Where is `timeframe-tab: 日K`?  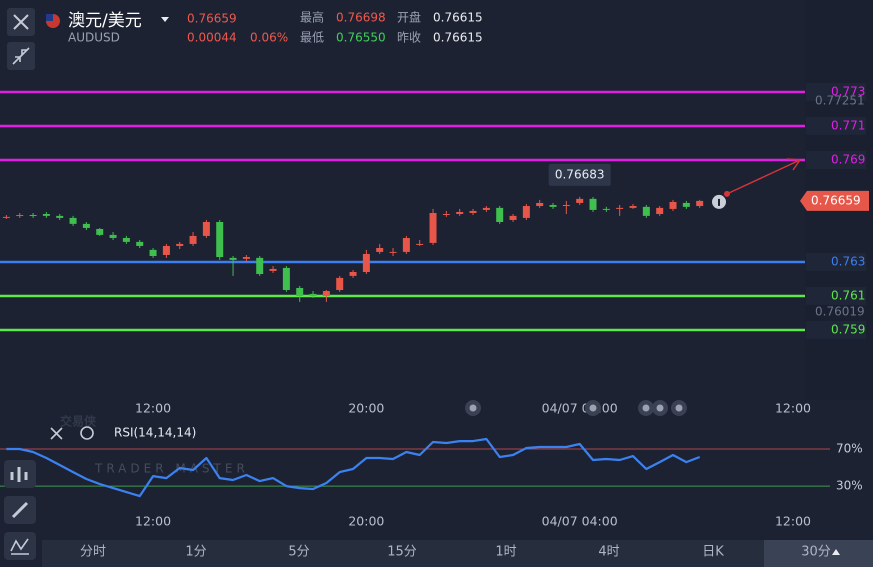
timeframe-tab: 日K is located at coordinates (713, 552).